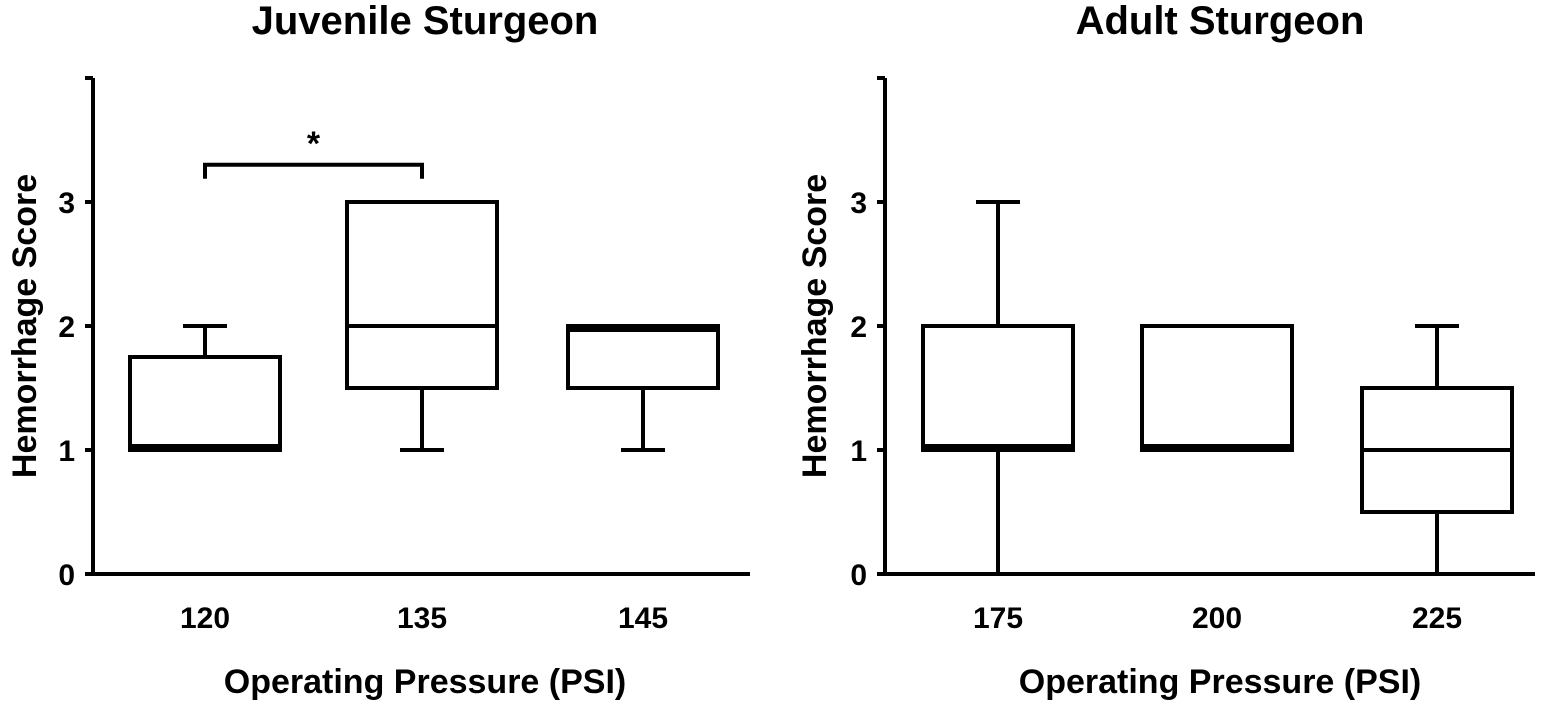 This screenshot has width=1552, height=704. What do you see at coordinates (313, 170) in the screenshot?
I see `bracket-line` at bounding box center [313, 170].